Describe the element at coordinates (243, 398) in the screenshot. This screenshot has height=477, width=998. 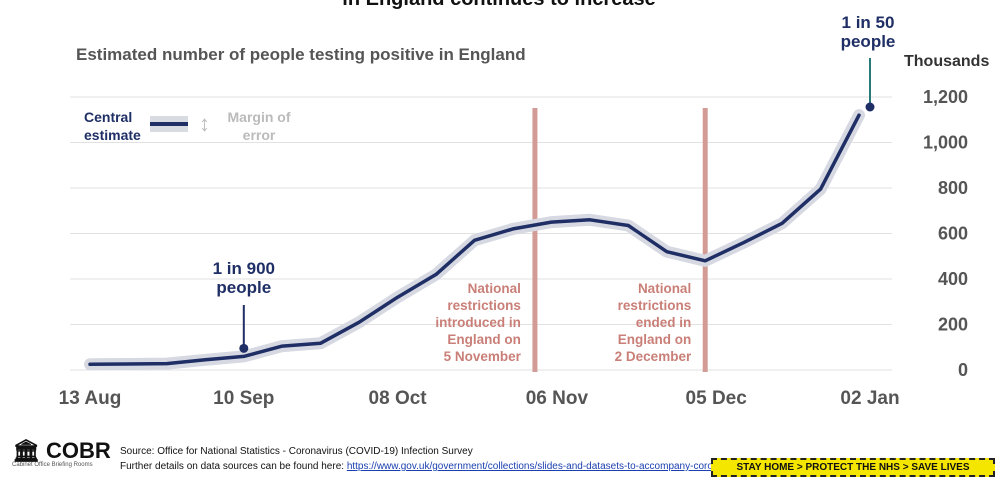
I see `x-tick-label: 10 Sep` at that location.